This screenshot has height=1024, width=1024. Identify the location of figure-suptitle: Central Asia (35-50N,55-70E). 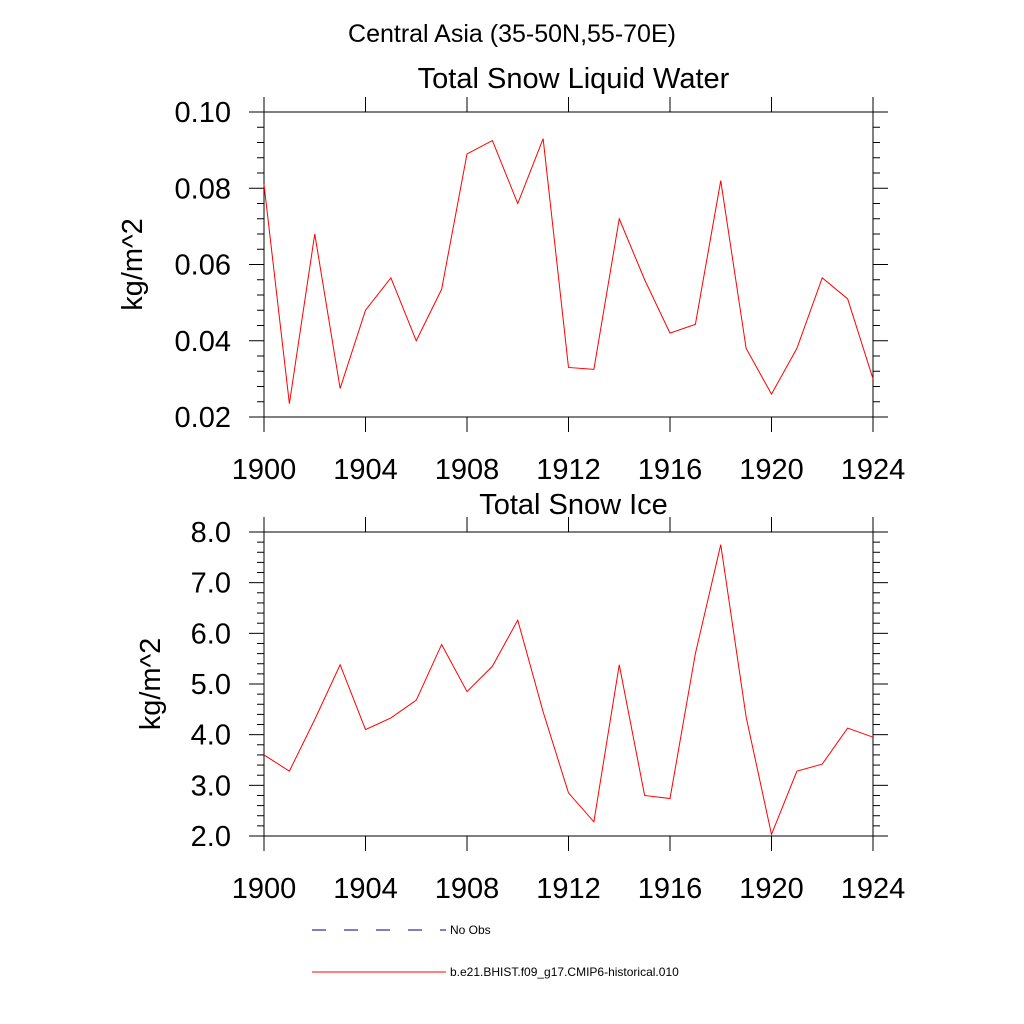
(512, 34).